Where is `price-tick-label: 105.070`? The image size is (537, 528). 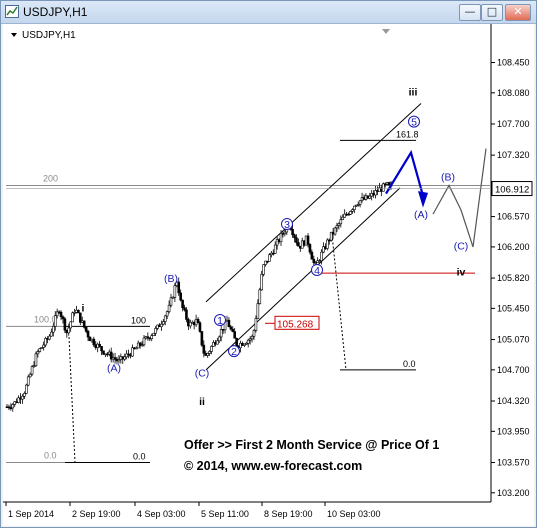 price-tick-label: 105.070 is located at coordinates (513, 340).